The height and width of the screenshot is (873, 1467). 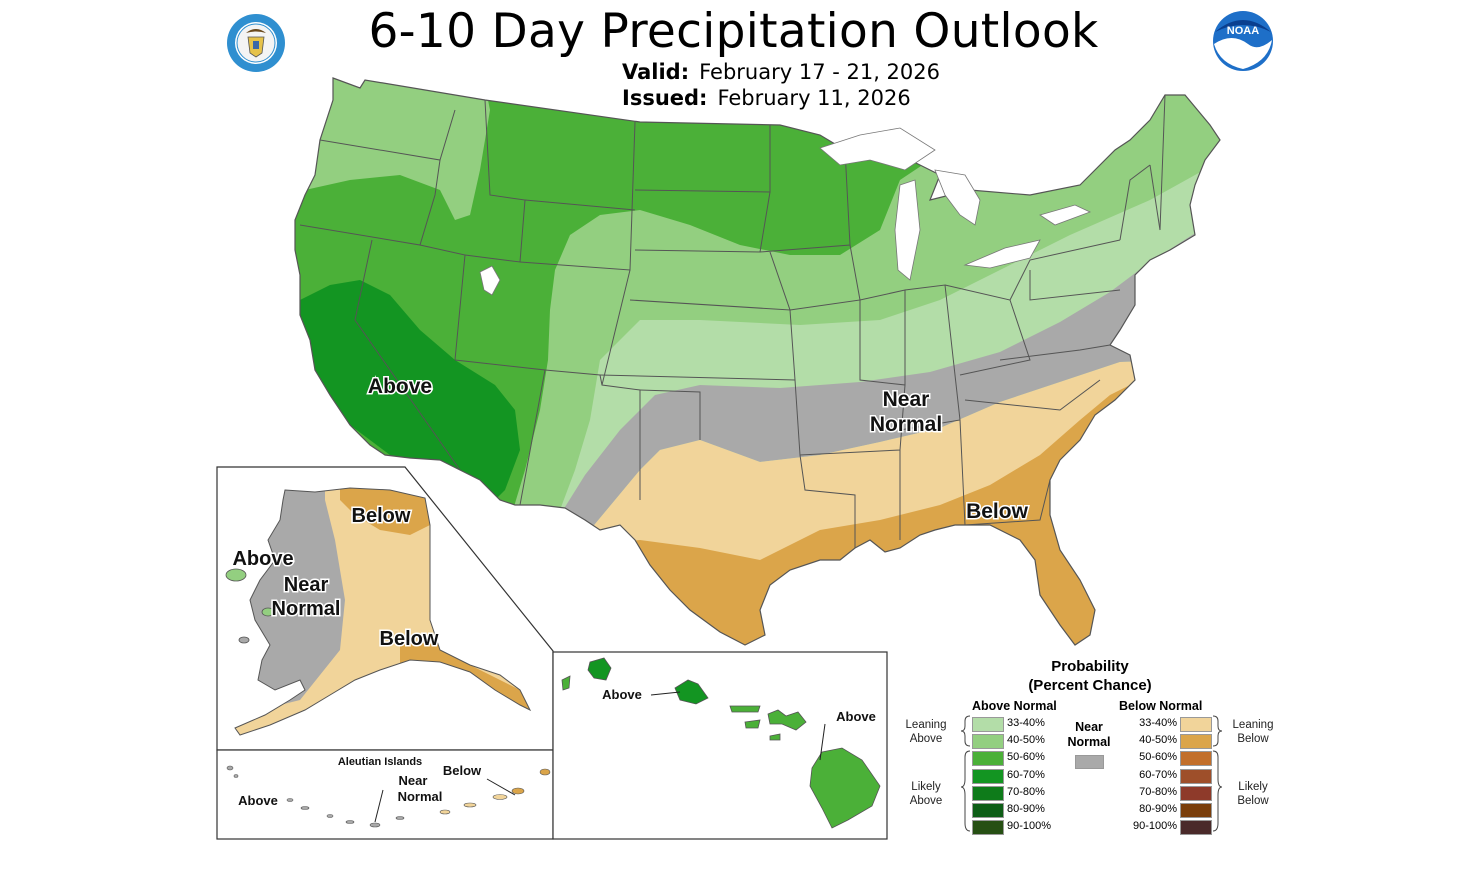 What do you see at coordinates (1089, 762) in the screenshot?
I see `legend-near-swatch` at bounding box center [1089, 762].